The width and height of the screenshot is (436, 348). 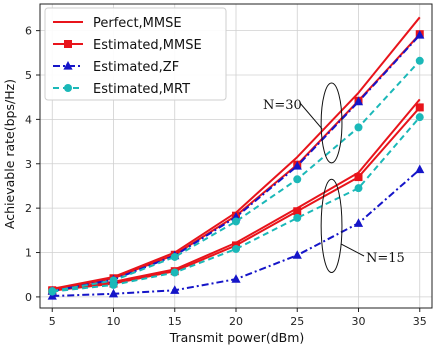 What do you see at coordinates (147, 45) in the screenshot?
I see `legend-label-1: Estimated,MMSE` at bounding box center [147, 45].